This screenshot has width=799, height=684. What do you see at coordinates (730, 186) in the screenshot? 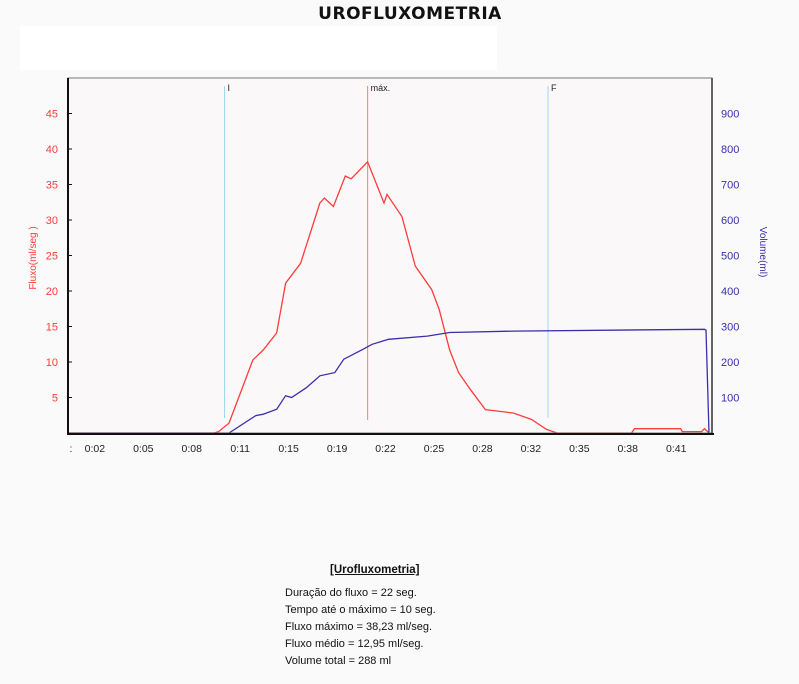
I see `y-right-tick-label: 700` at bounding box center [730, 186].